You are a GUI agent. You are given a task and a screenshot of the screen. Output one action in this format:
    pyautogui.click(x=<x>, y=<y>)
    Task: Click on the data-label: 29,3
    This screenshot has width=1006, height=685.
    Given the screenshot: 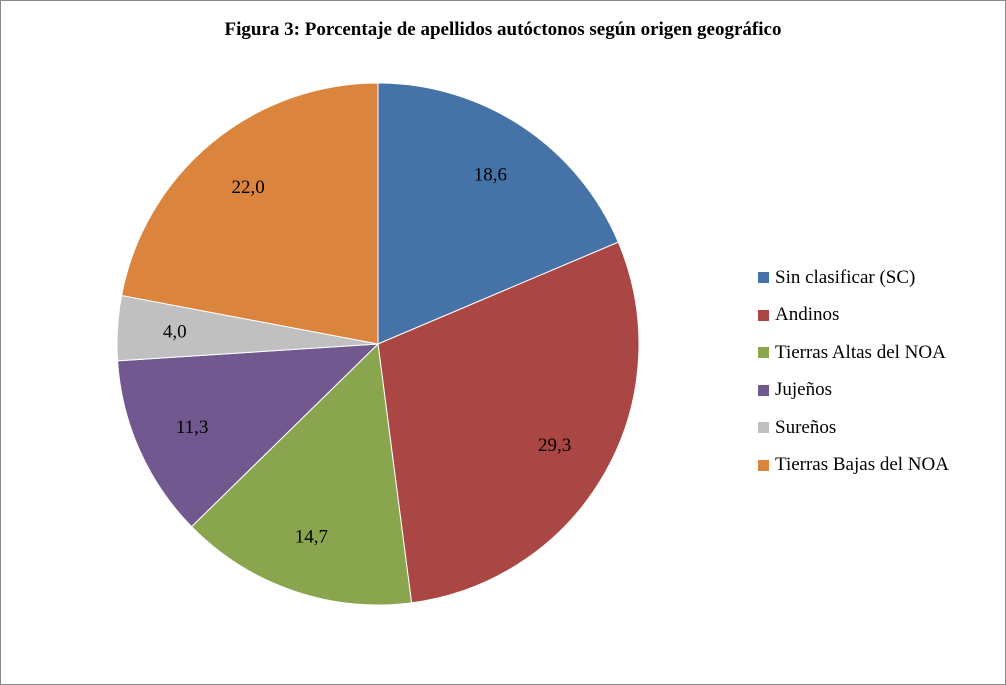 What is the action you would take?
    pyautogui.click(x=554, y=445)
    